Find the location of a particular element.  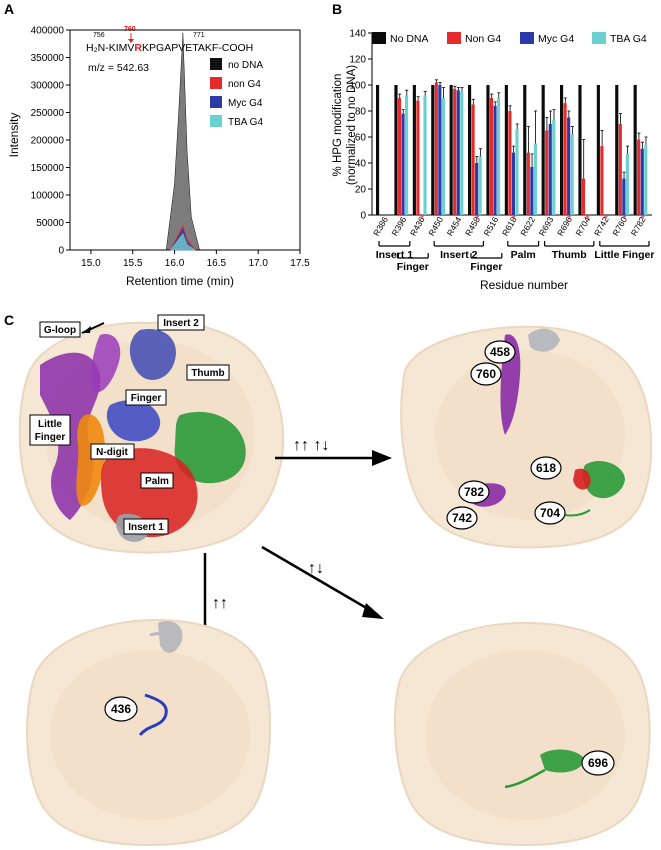

y-tick-label: 400000 is located at coordinates (48, 31).